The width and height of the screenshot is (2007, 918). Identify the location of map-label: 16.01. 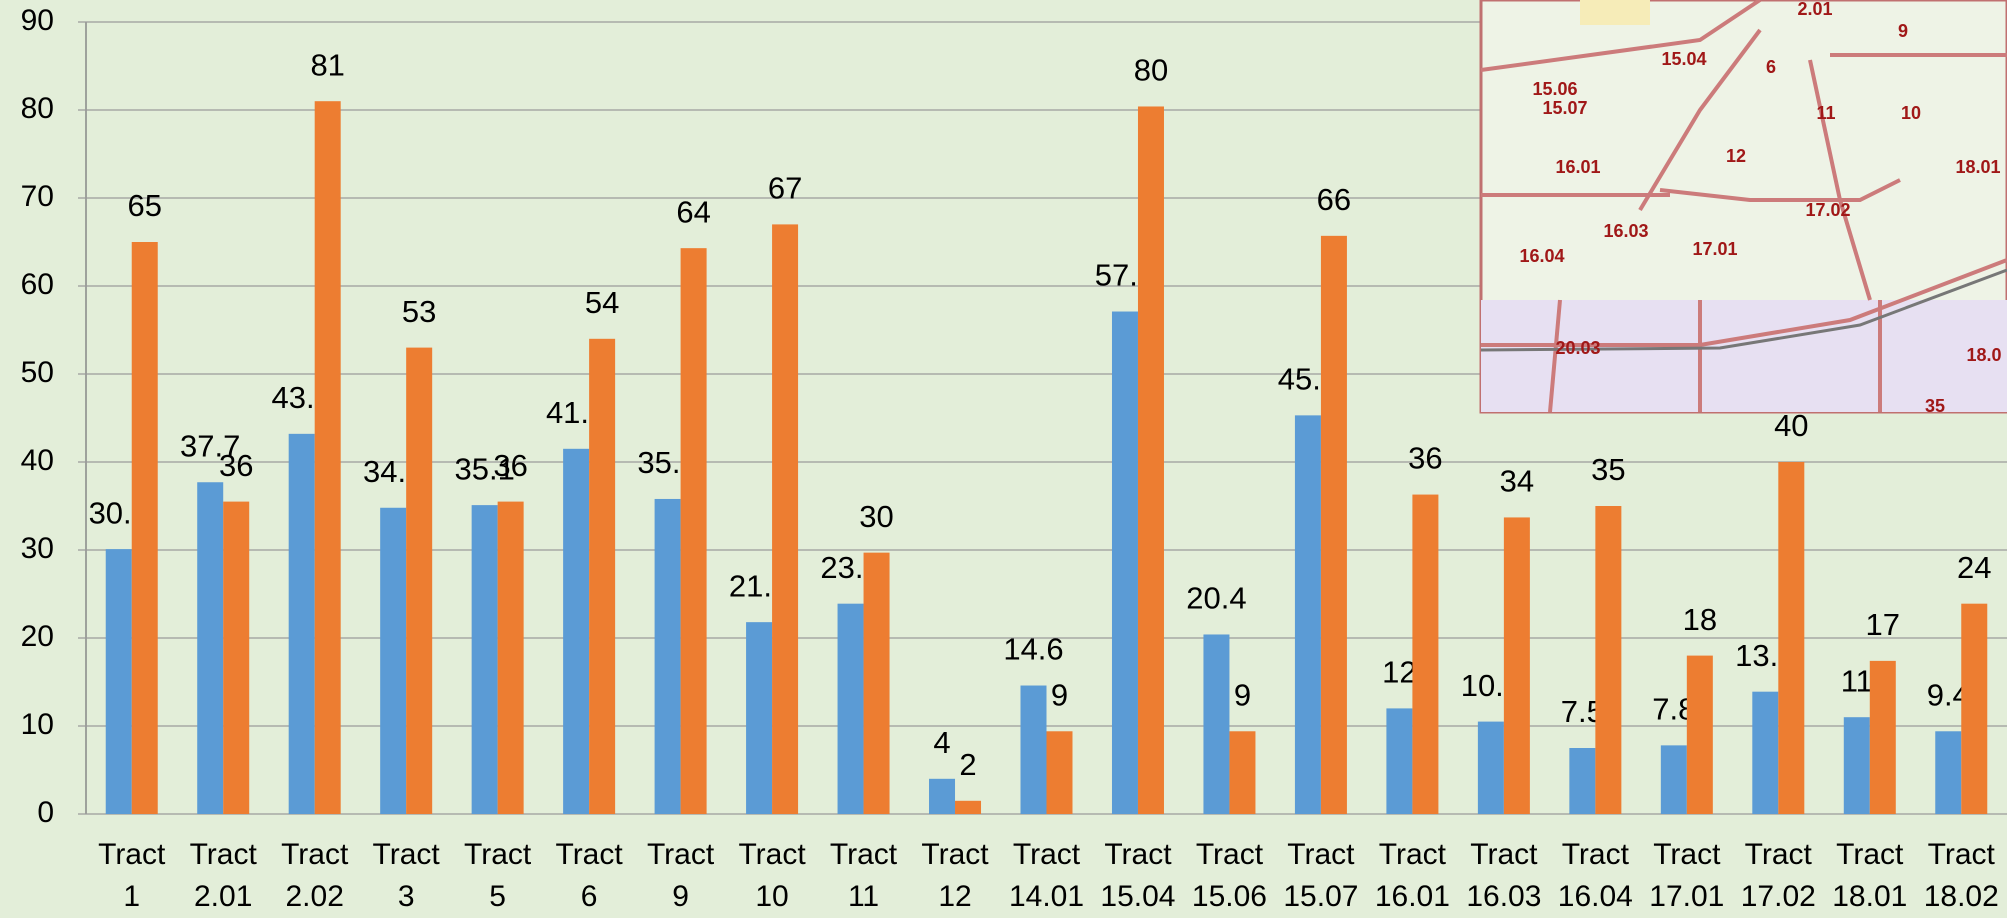
(1577, 167).